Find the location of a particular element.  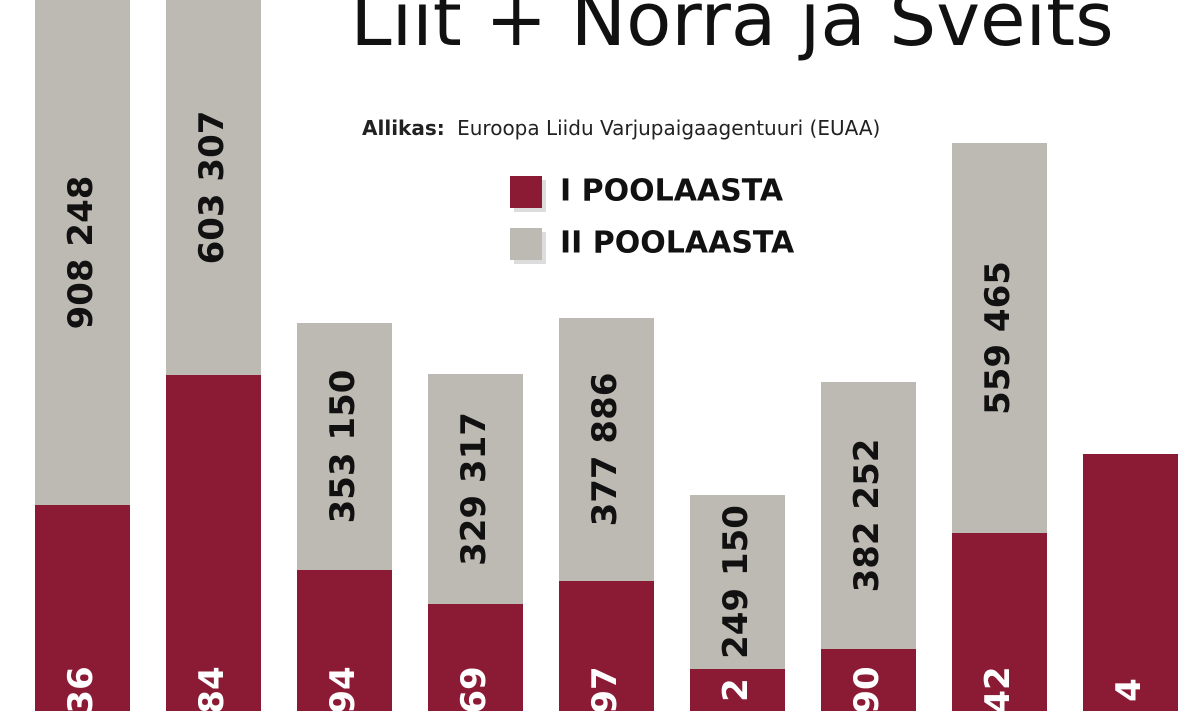

bar-label-first-half: 4 is located at coordinates (1129, 690).